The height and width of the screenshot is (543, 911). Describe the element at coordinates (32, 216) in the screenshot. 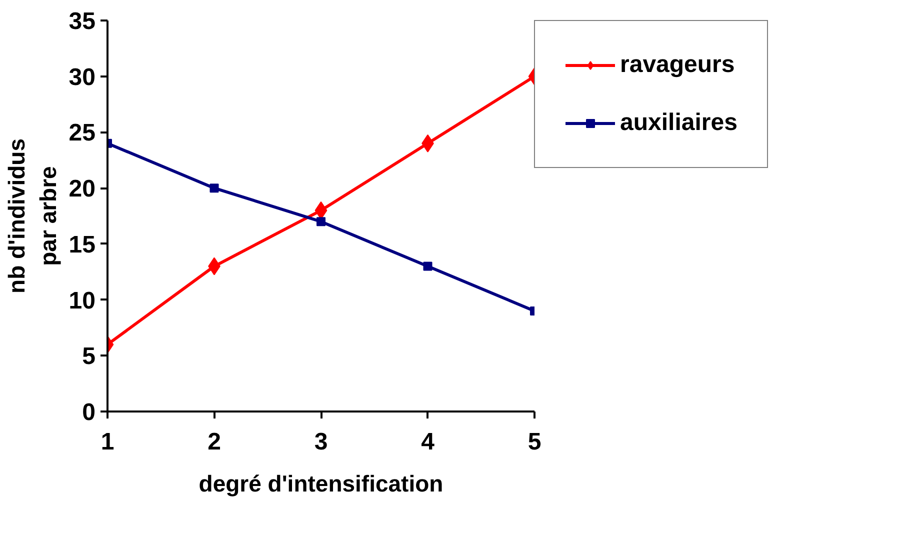

I see `y-axis-title: nb d'individus par arbre` at that location.